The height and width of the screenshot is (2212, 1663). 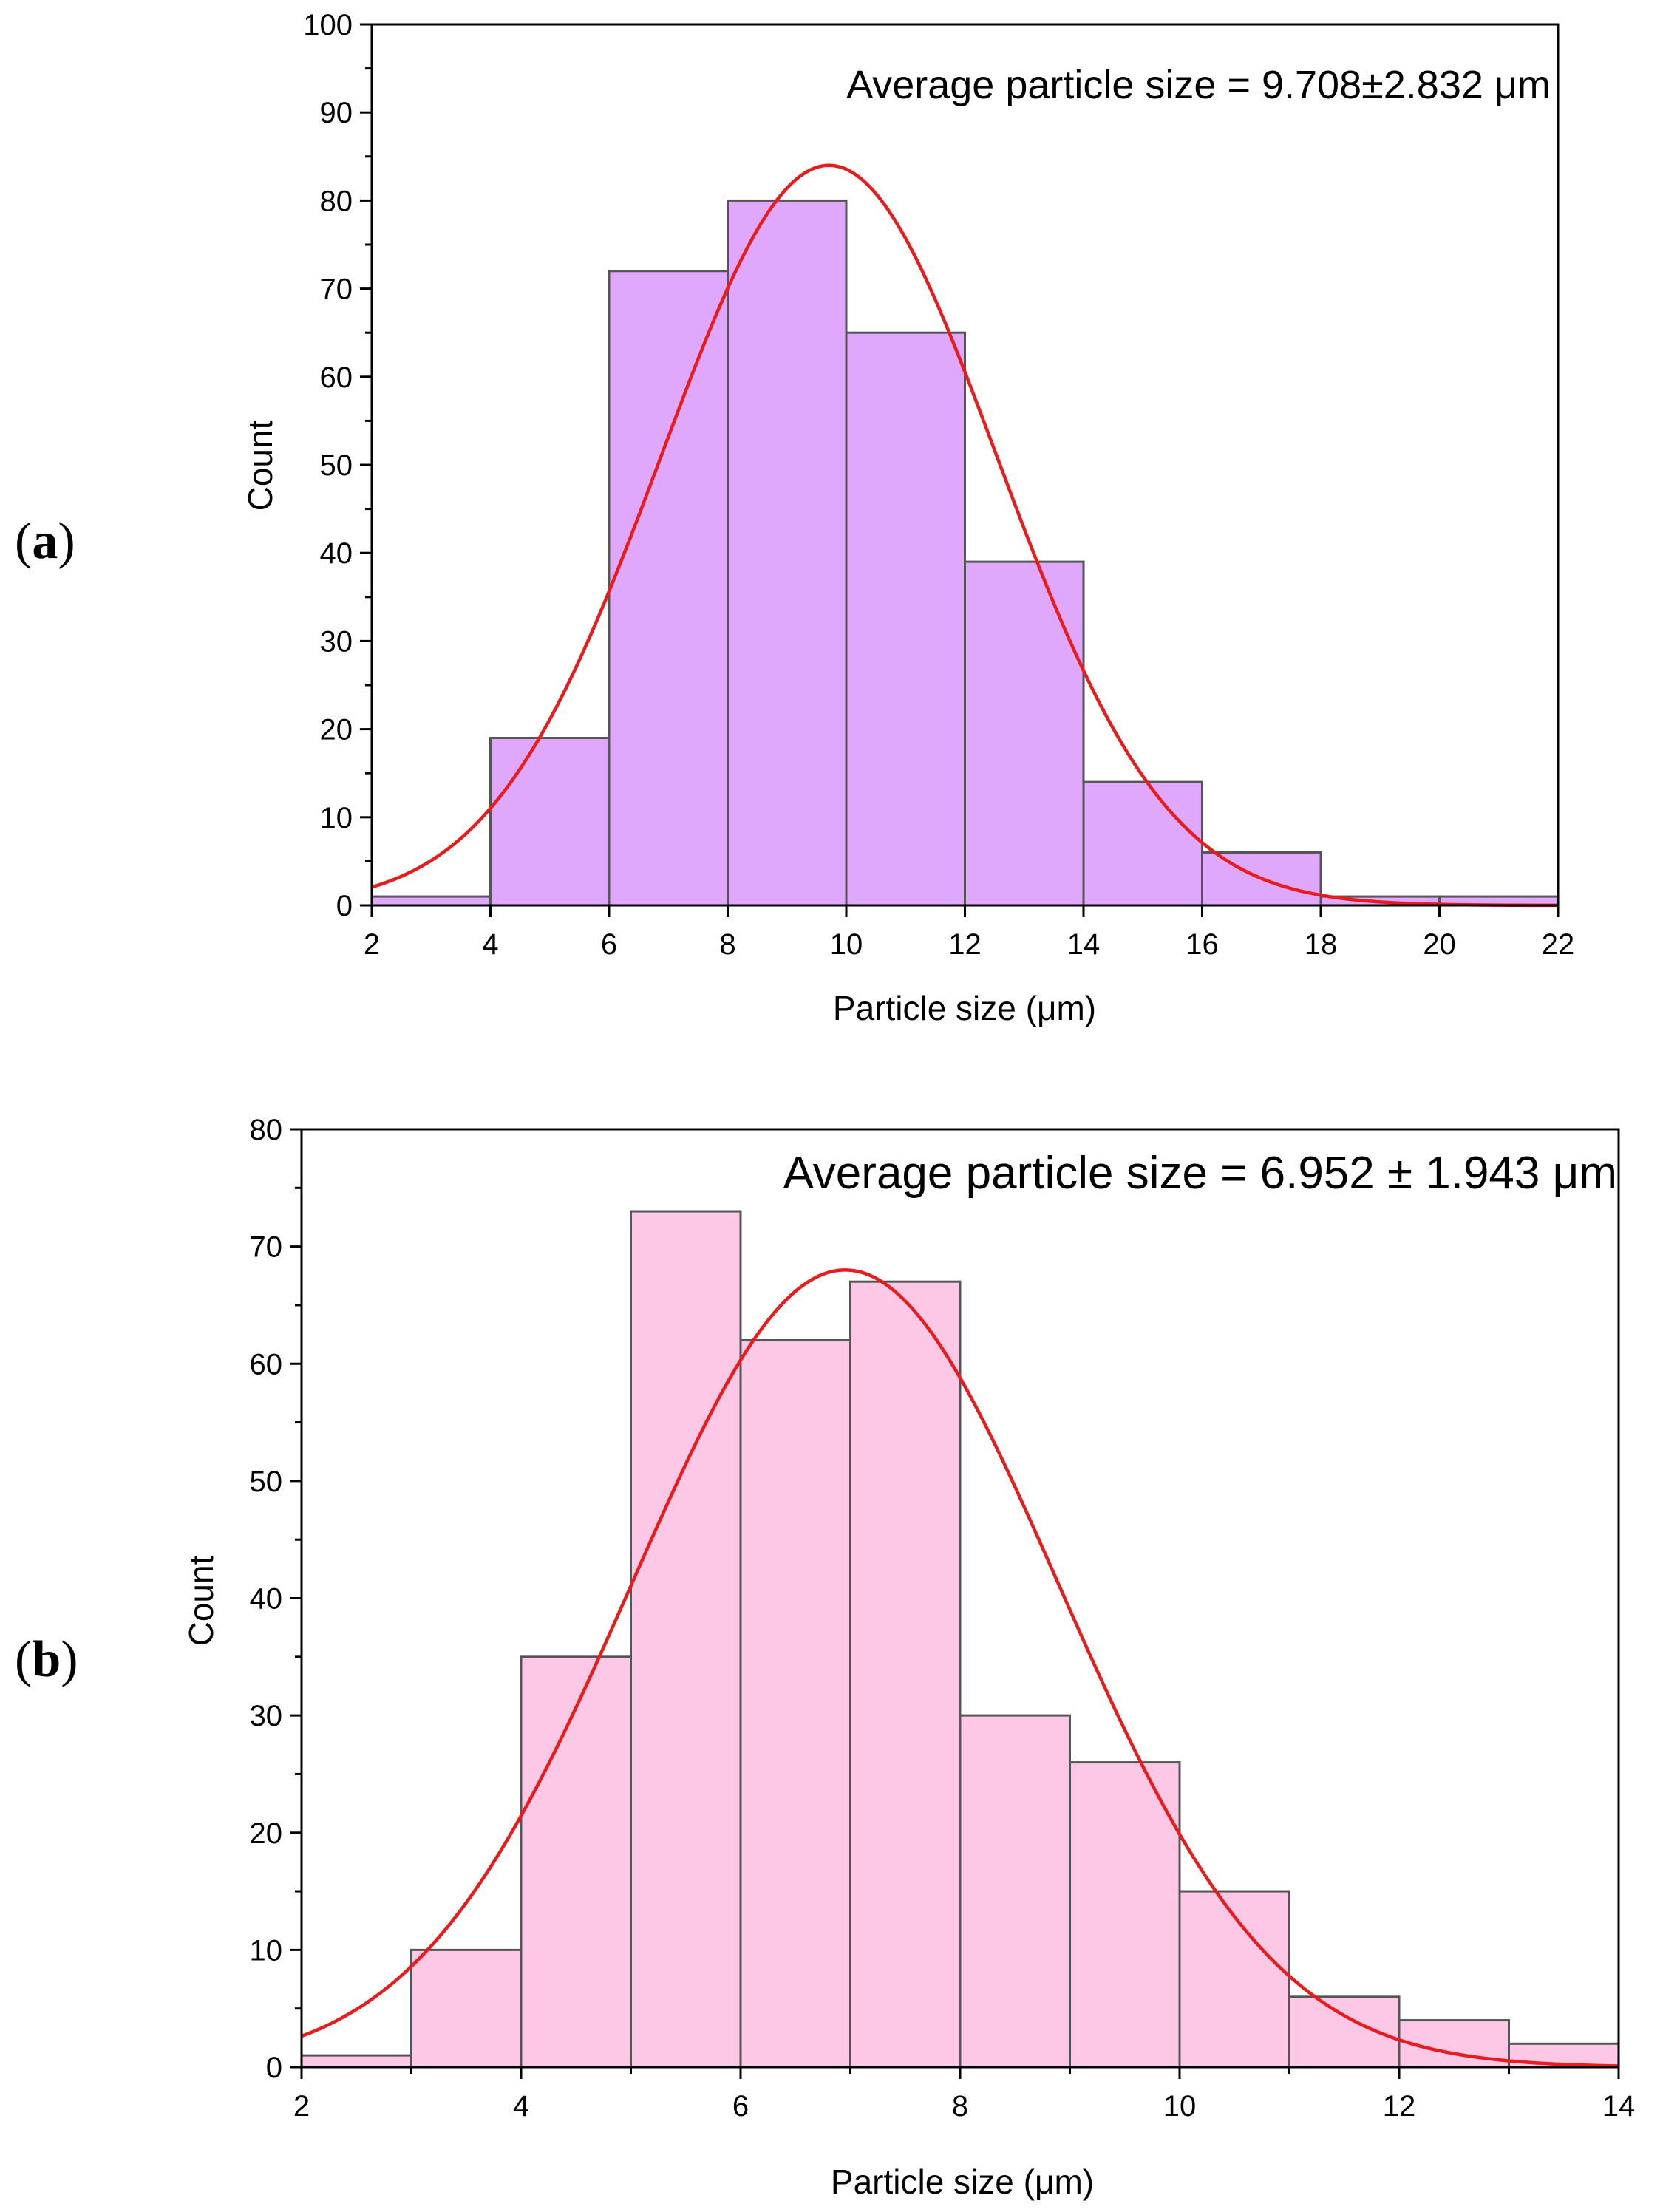 I want to click on x-tick-label-a-9: 18, so click(x=1322, y=944).